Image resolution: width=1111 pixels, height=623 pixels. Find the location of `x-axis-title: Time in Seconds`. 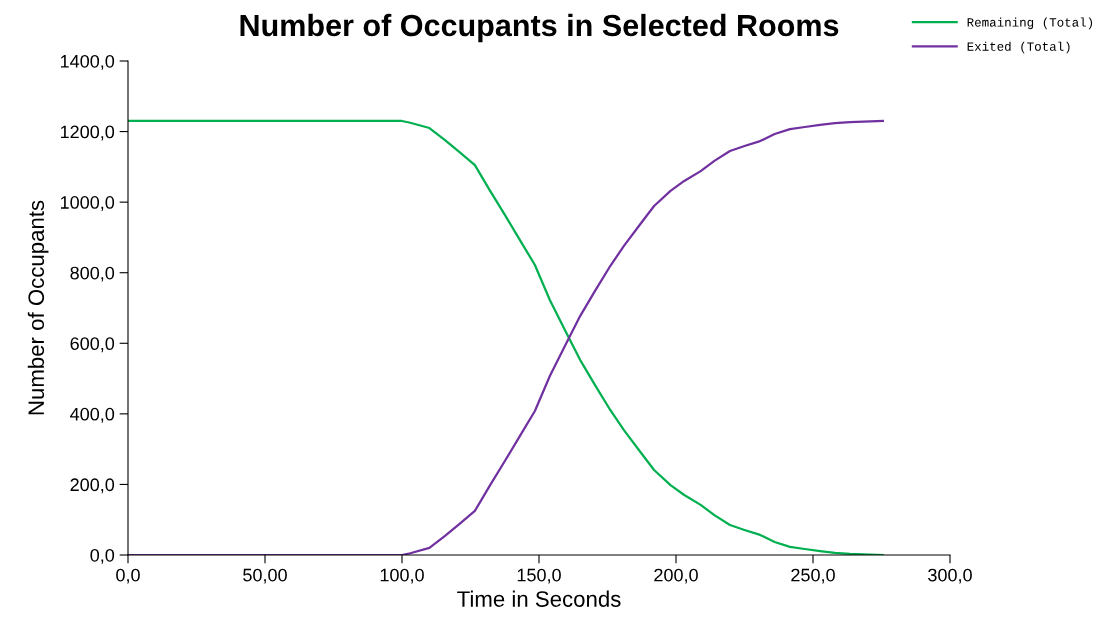

x-axis-title: Time in Seconds is located at coordinates (539, 598).